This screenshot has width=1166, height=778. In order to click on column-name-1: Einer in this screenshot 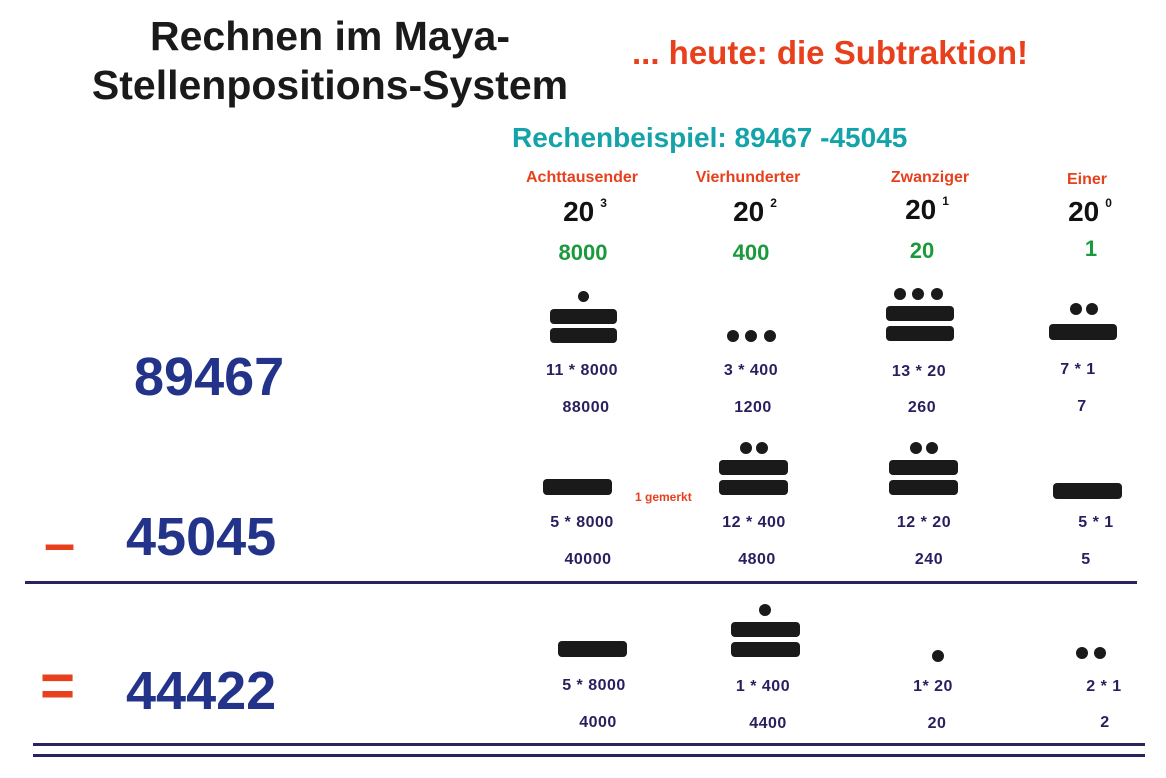, I will do `click(1087, 179)`.